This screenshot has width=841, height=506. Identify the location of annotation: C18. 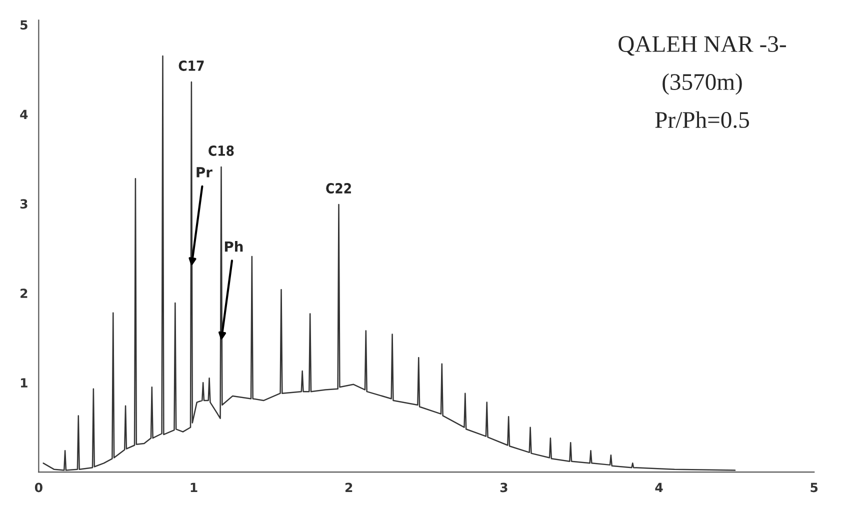
(221, 150).